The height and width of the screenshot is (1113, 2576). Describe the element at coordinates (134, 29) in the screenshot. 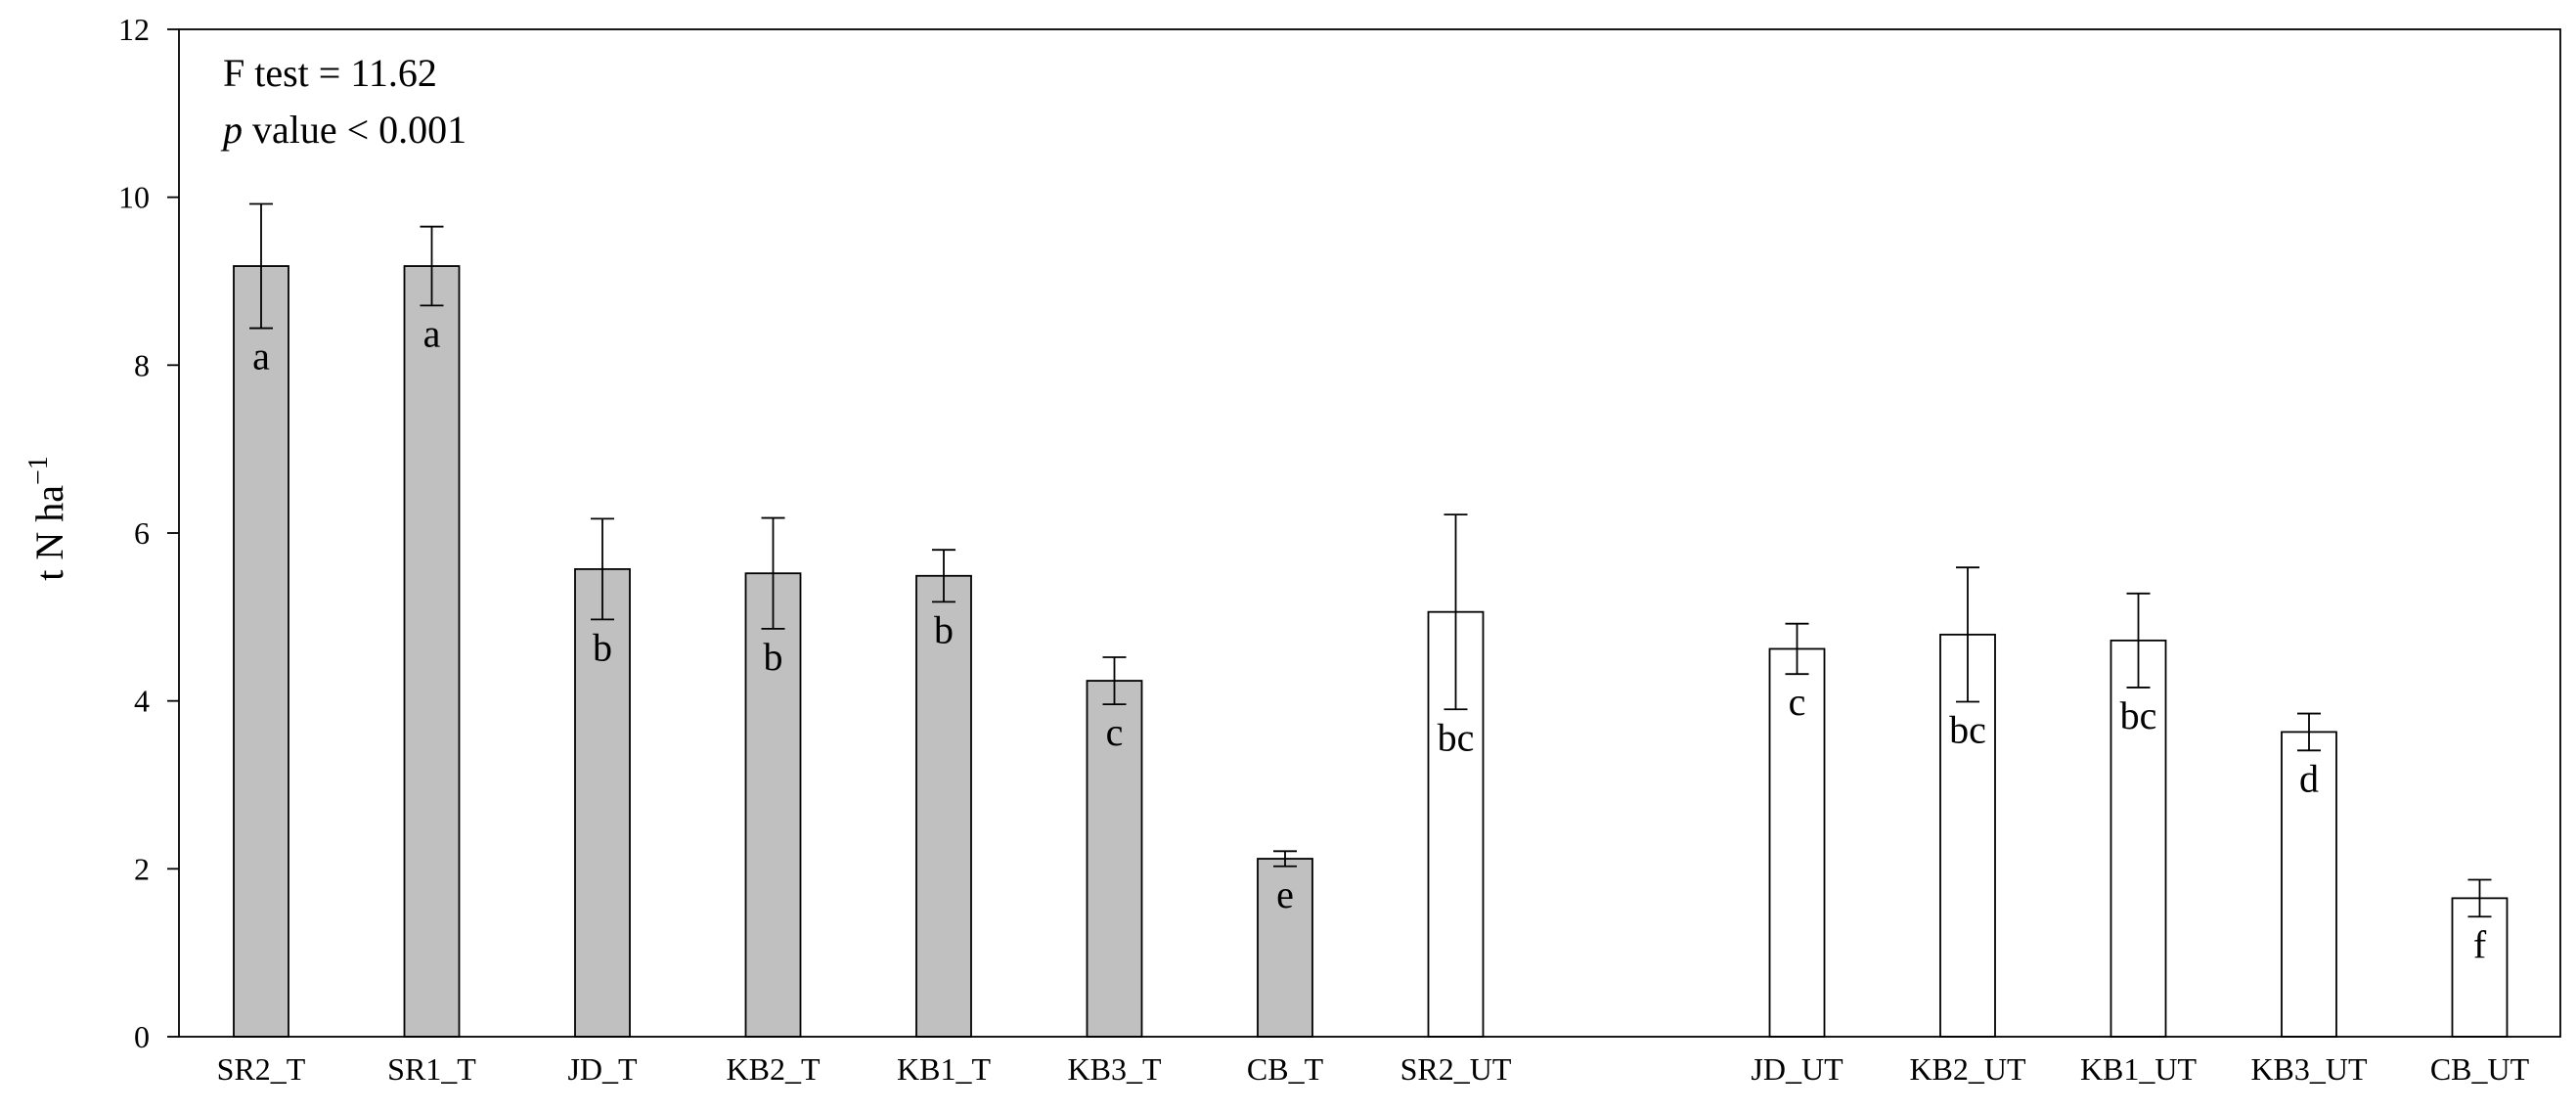

I see `y-tick-label: 12` at that location.